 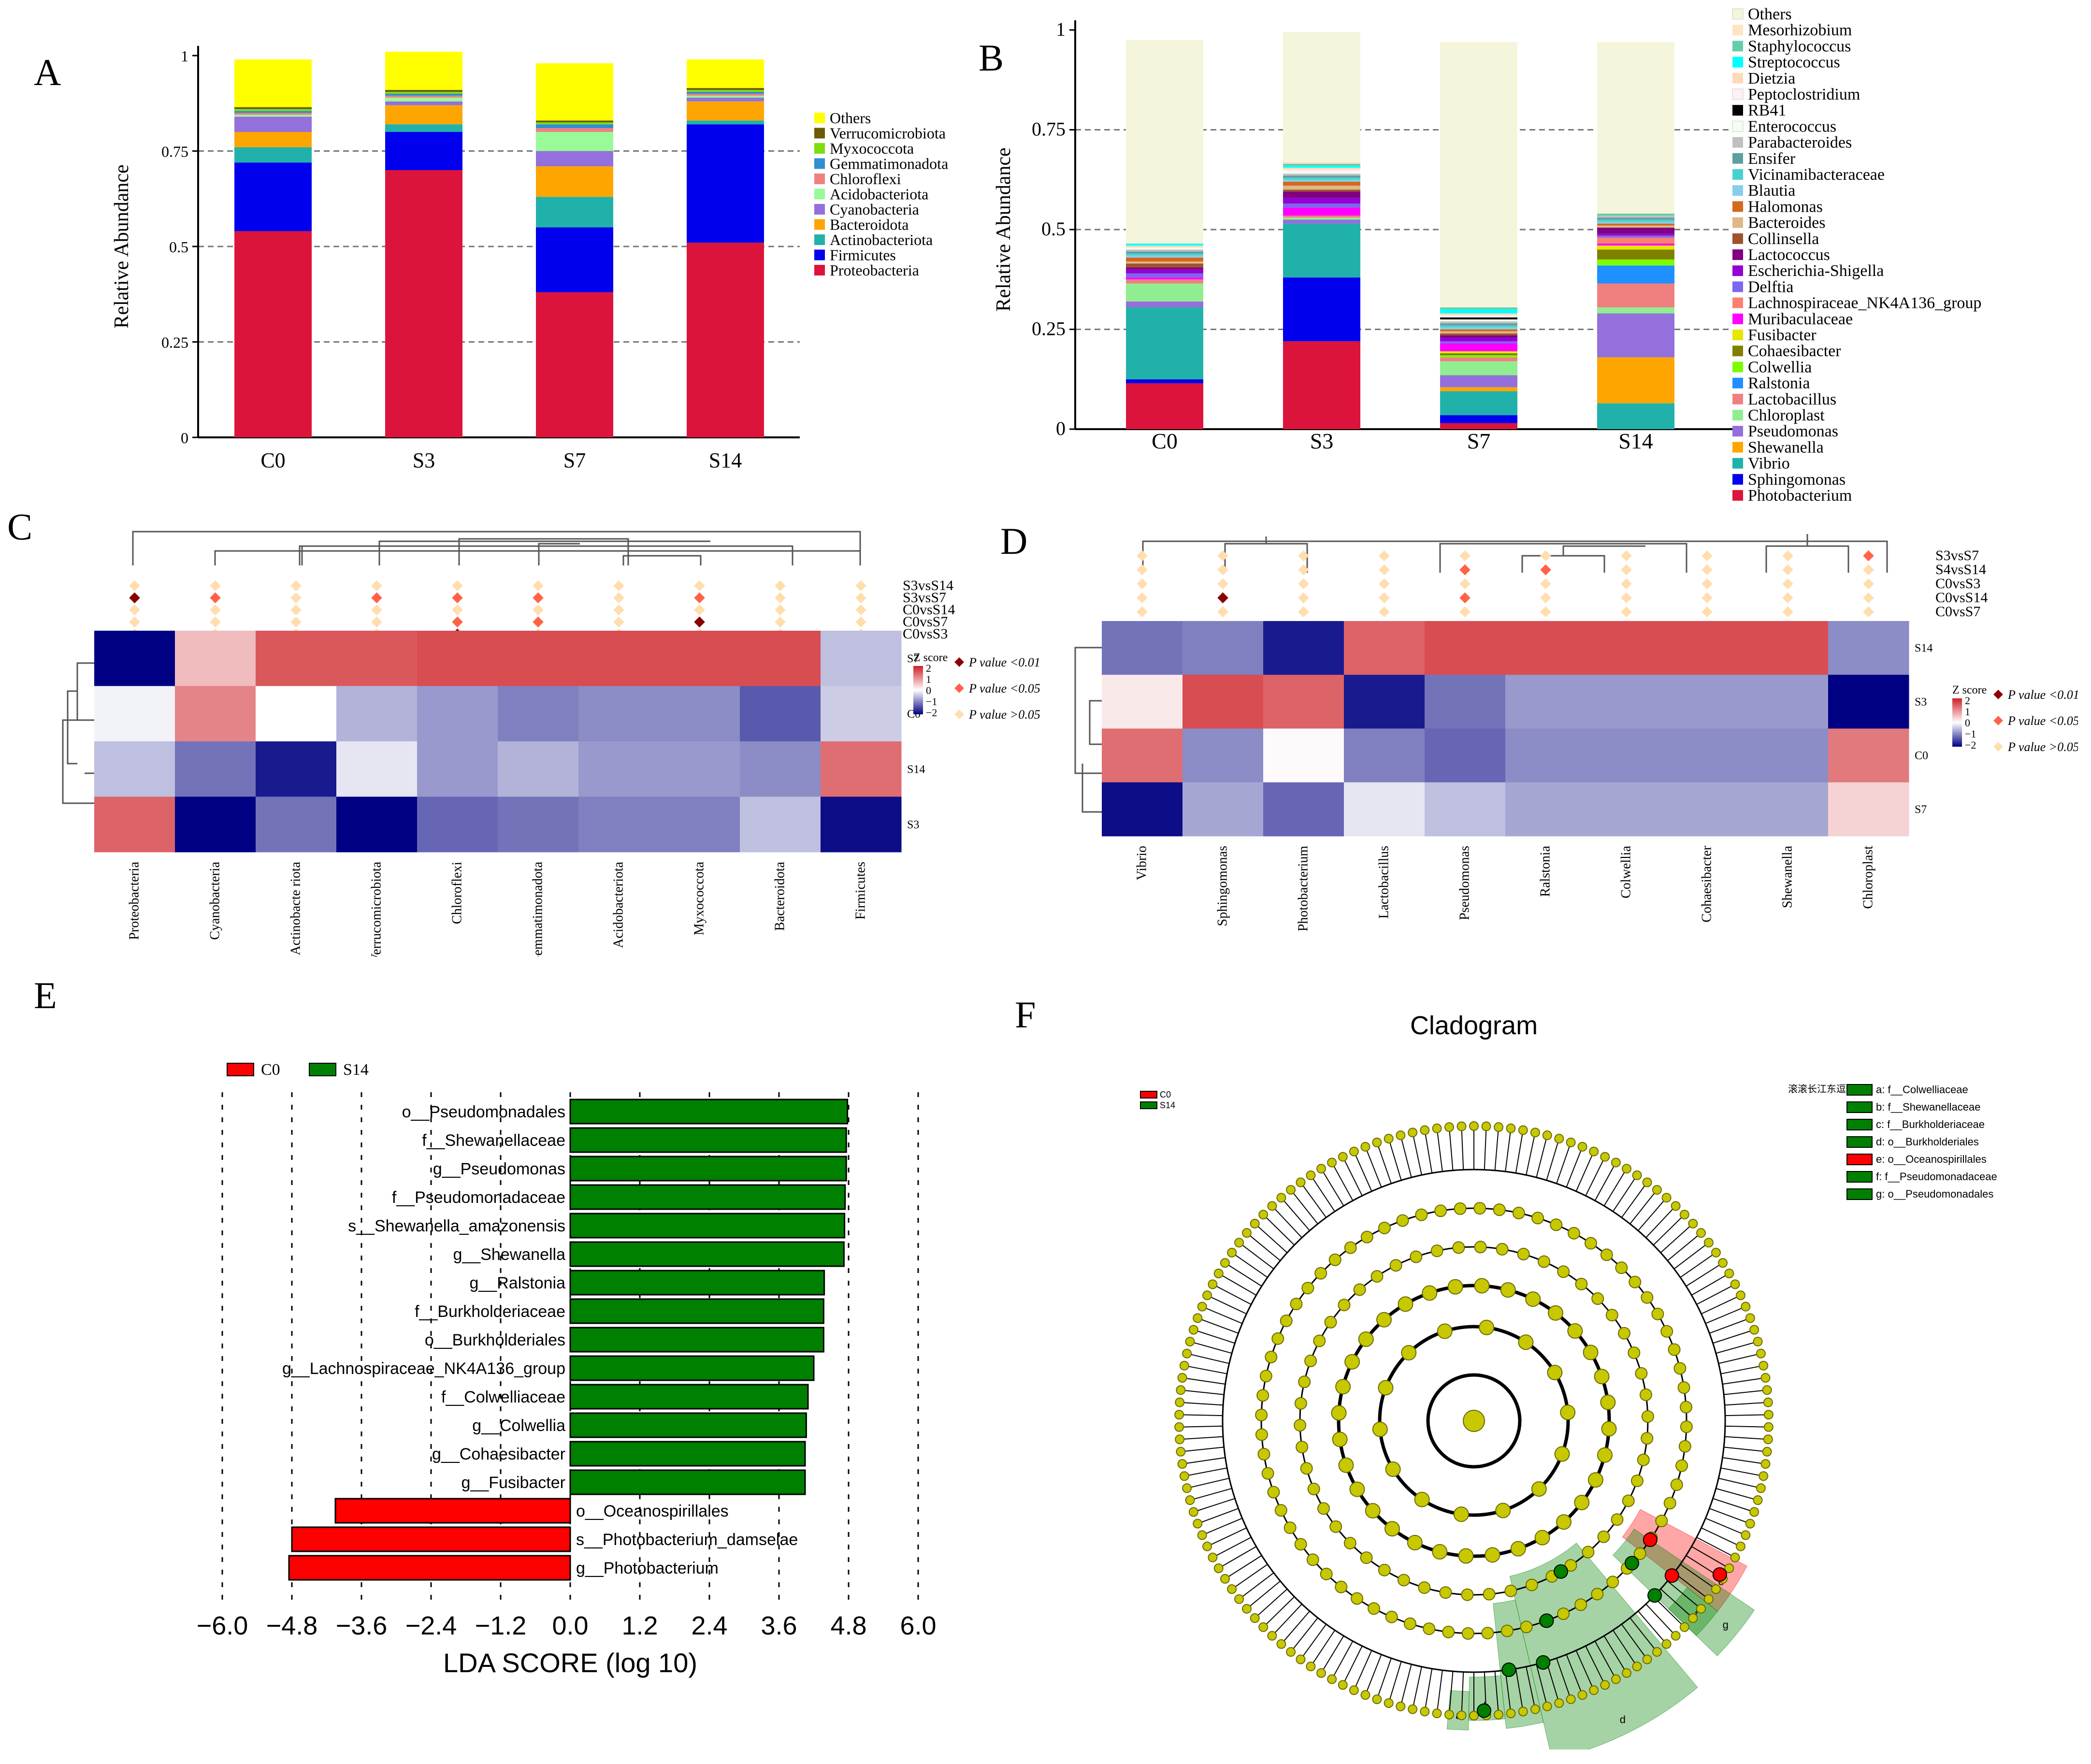 I want to click on color-scale-tick: −2, so click(x=931, y=713).